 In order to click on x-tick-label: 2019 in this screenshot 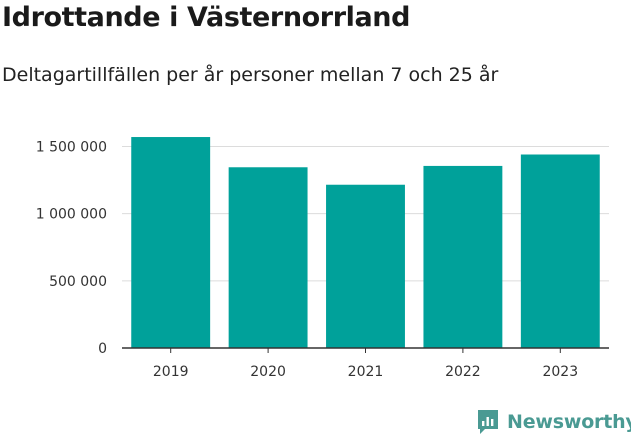, I will do `click(171, 372)`.